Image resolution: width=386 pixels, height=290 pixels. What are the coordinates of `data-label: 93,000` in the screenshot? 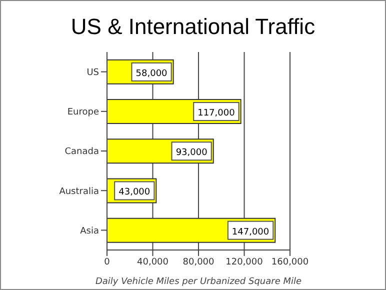 It's located at (192, 153).